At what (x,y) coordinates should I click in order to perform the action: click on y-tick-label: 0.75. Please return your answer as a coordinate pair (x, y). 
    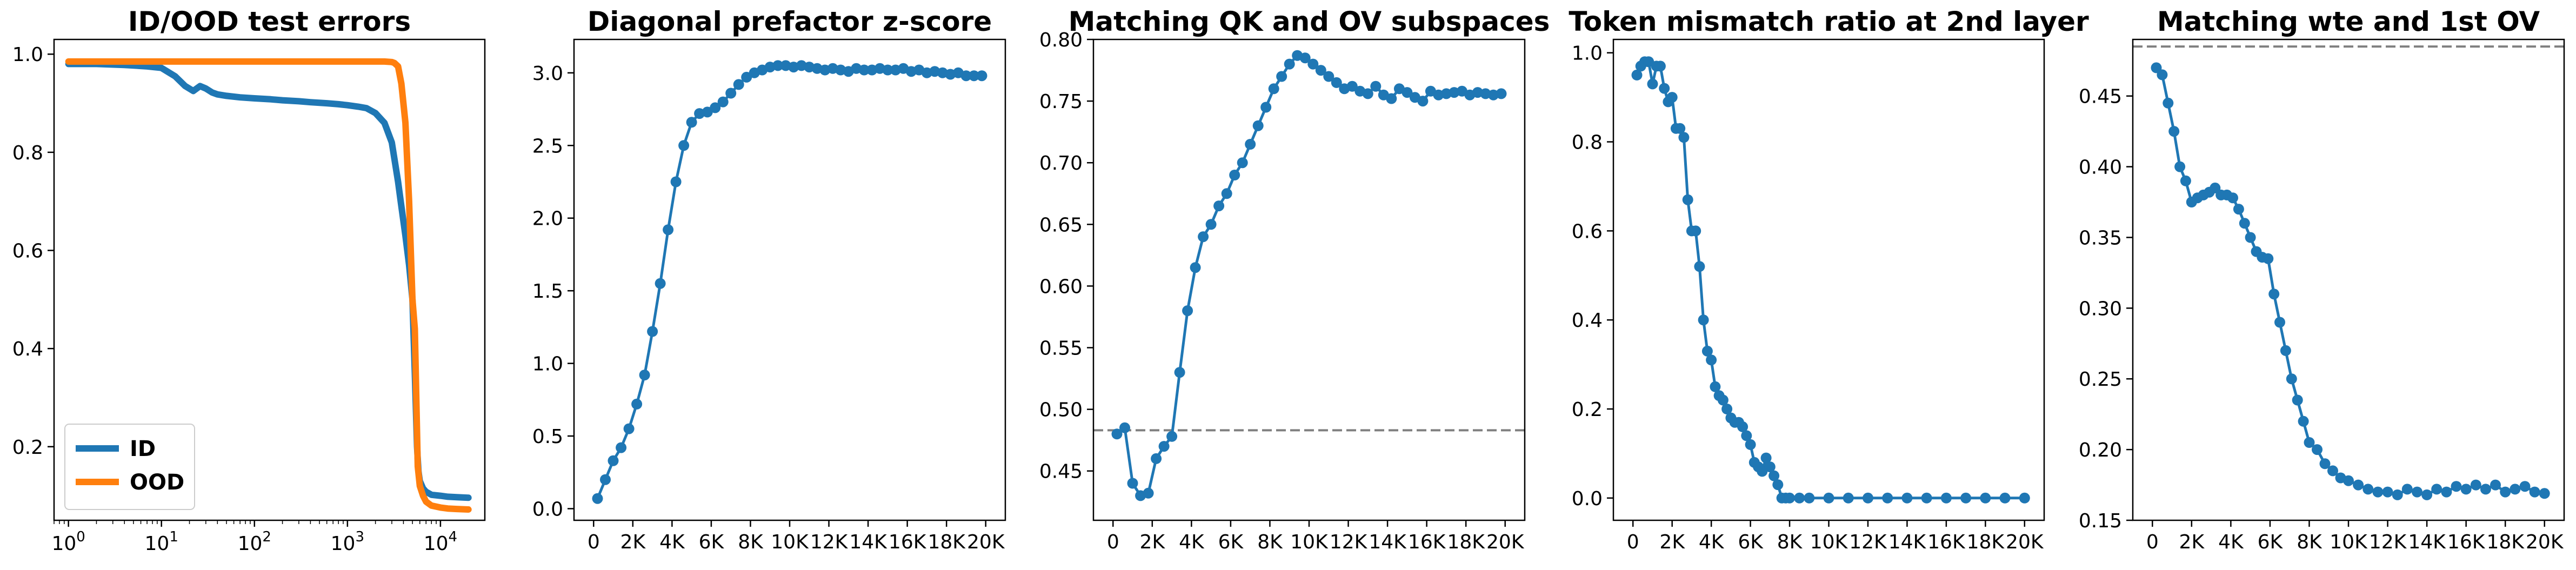
    Looking at the image, I should click on (1061, 102).